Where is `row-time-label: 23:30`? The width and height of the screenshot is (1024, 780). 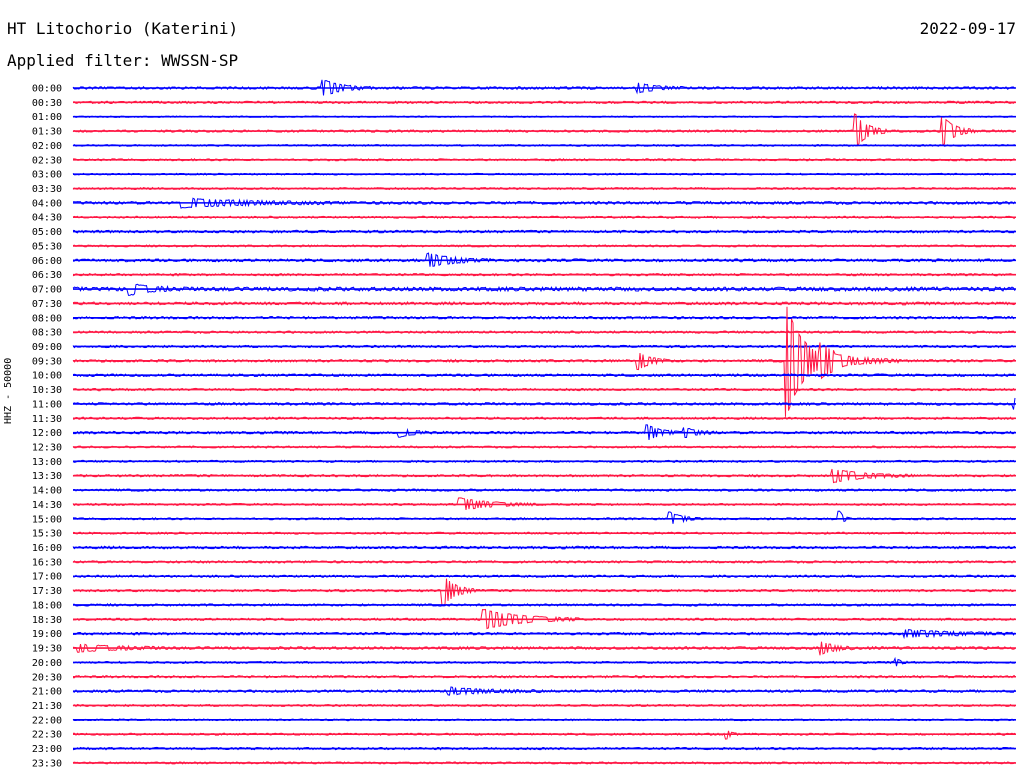 row-time-label: 23:30 is located at coordinates (47, 763).